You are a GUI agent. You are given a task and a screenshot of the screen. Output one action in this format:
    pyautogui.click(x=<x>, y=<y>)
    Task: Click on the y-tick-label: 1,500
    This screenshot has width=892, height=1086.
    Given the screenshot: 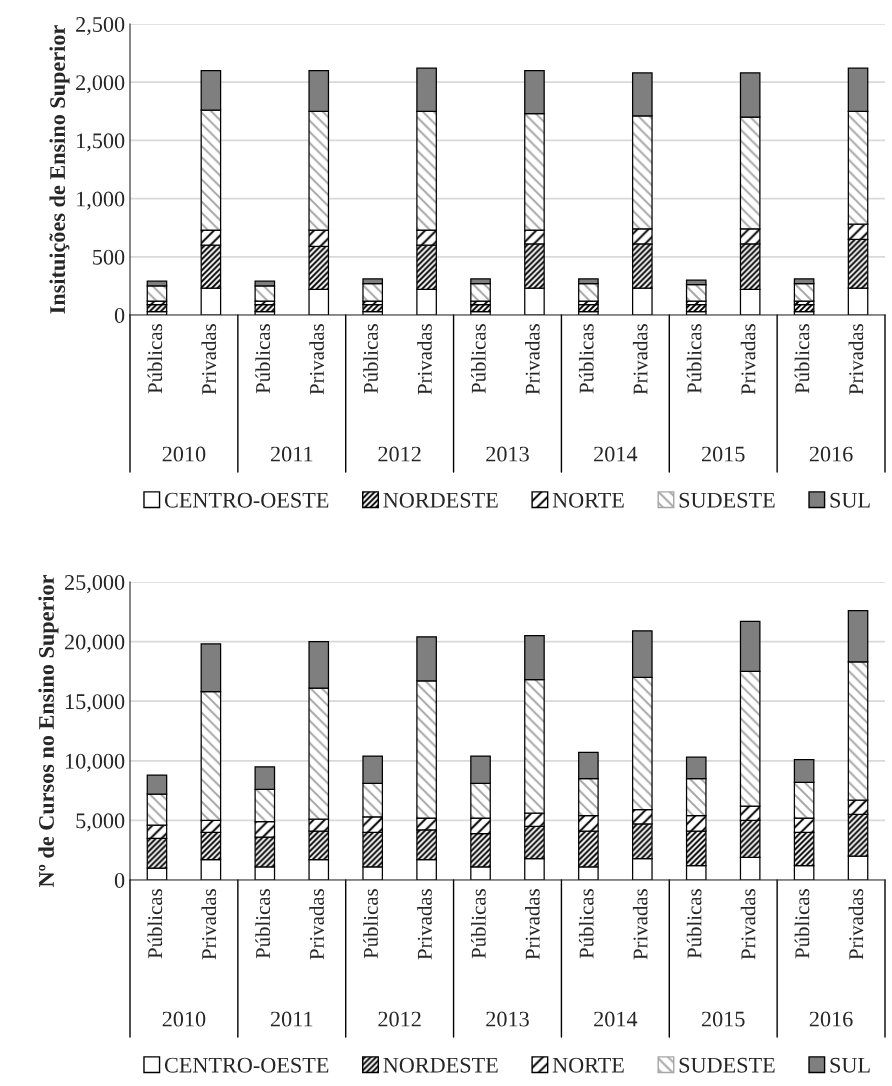 What is the action you would take?
    pyautogui.click(x=101, y=142)
    